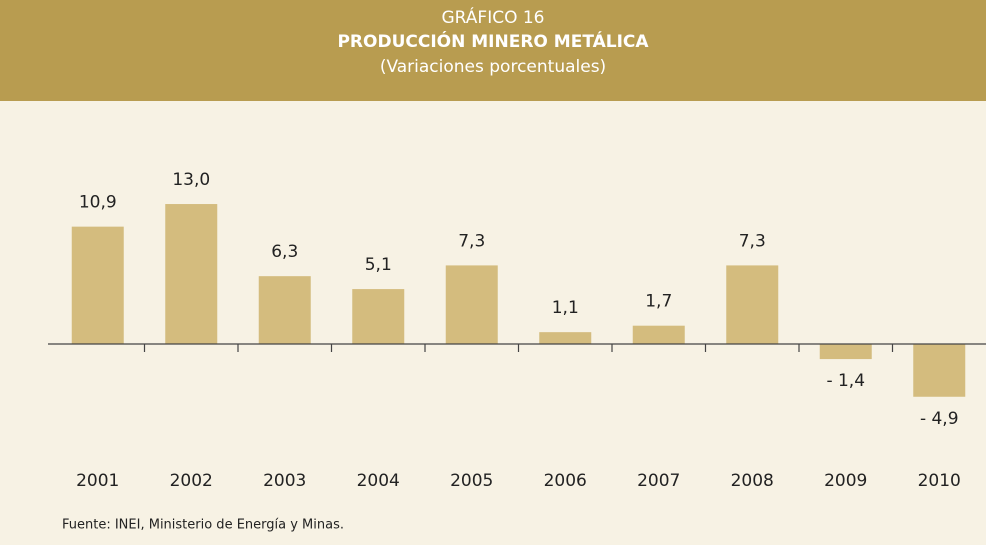  Describe the element at coordinates (752, 481) in the screenshot. I see `x-tick-label: 2008` at that location.